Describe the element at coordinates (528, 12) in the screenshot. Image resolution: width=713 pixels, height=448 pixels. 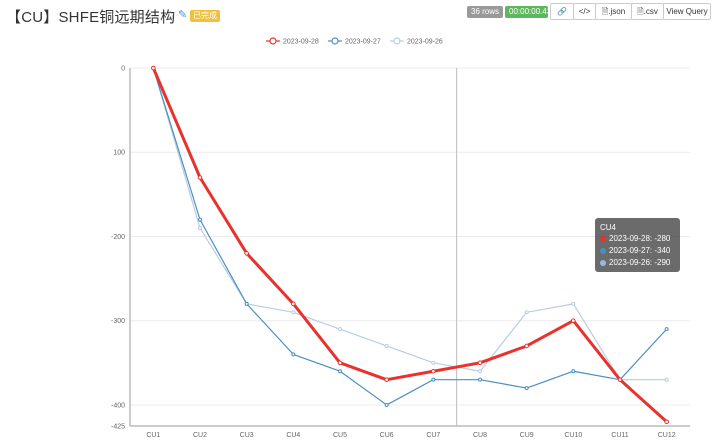
I see `time-badge: 00:00:00.43` at that location.